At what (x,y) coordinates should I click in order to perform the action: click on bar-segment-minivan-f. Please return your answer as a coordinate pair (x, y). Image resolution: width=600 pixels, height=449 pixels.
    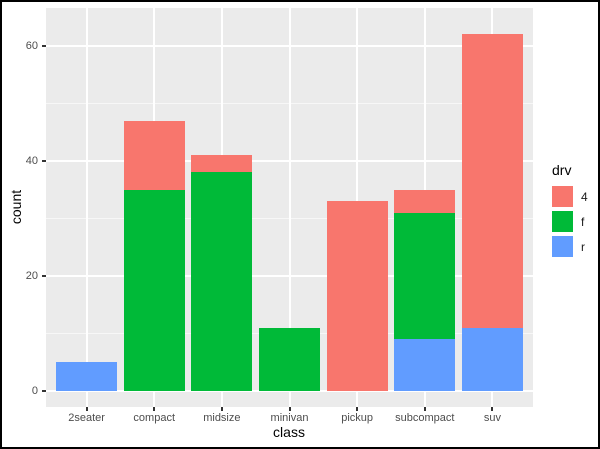
    Looking at the image, I should click on (289, 359).